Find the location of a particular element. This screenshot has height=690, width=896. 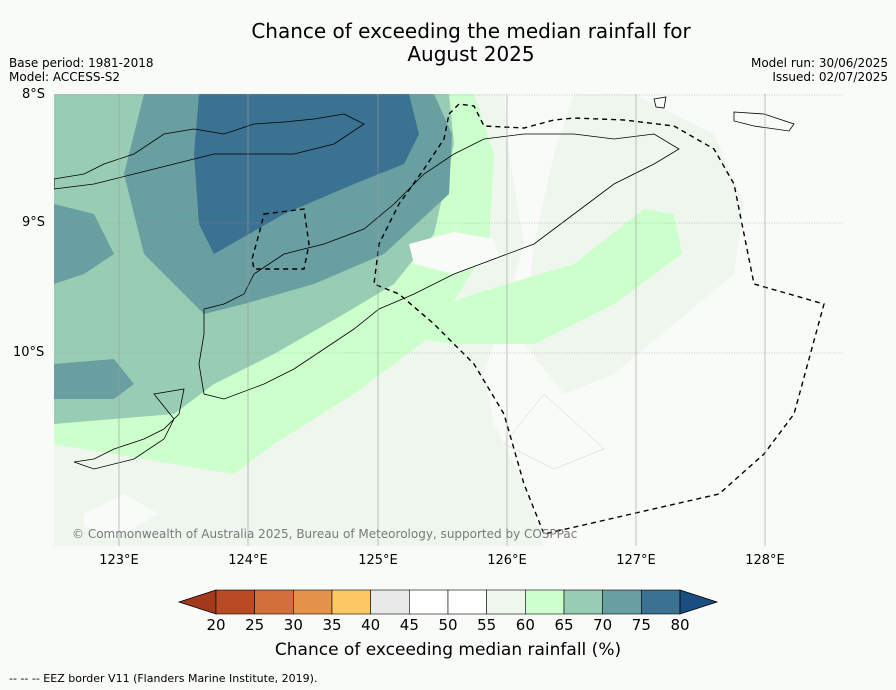

lon-label-123e: 123°E is located at coordinates (119, 560).